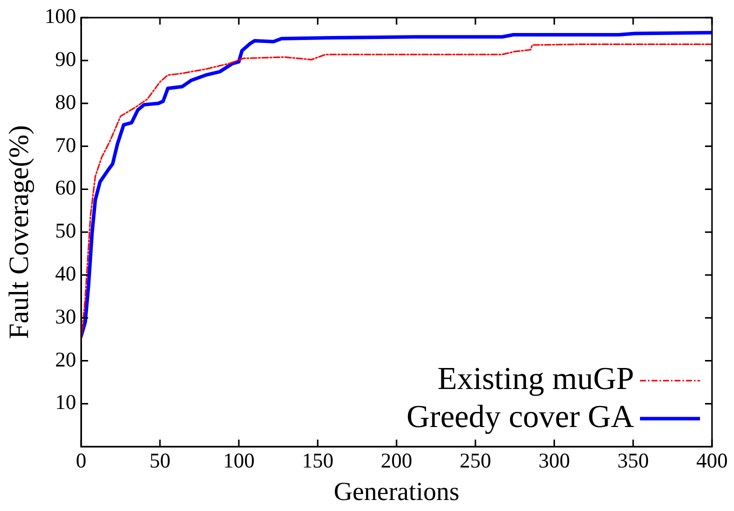 This screenshot has height=511, width=734. I want to click on x-tick-label: 150, so click(318, 460).